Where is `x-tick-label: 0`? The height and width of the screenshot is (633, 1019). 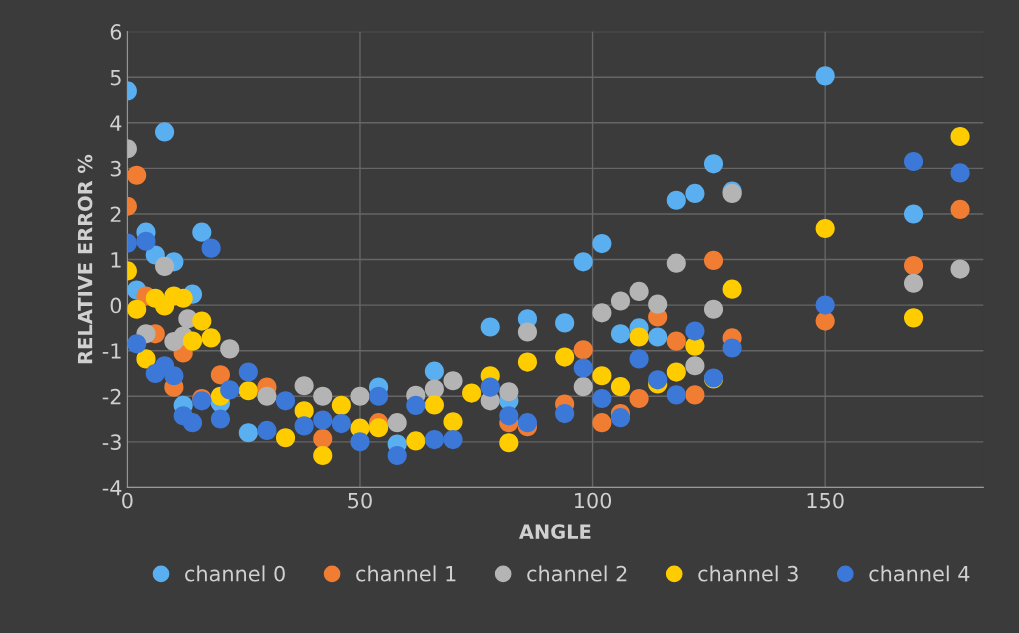
x-tick-label: 0 is located at coordinates (127, 500).